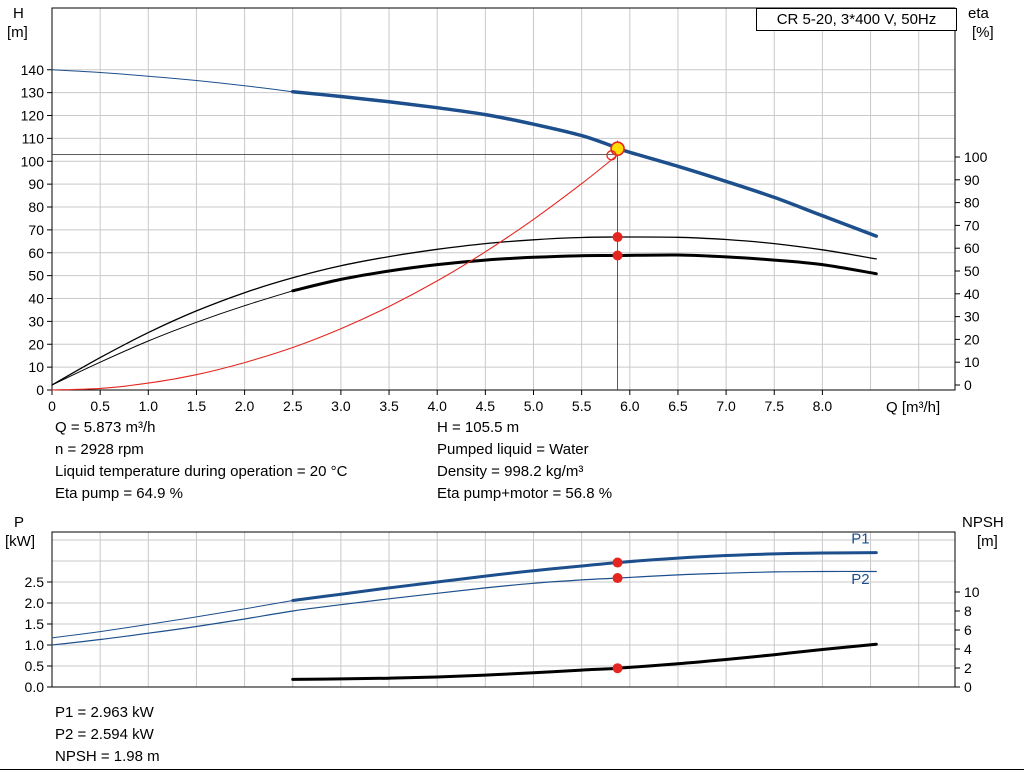 The height and width of the screenshot is (781, 1024). What do you see at coordinates (534, 406) in the screenshot?
I see `x-axis-tick-label: 5.0` at bounding box center [534, 406].